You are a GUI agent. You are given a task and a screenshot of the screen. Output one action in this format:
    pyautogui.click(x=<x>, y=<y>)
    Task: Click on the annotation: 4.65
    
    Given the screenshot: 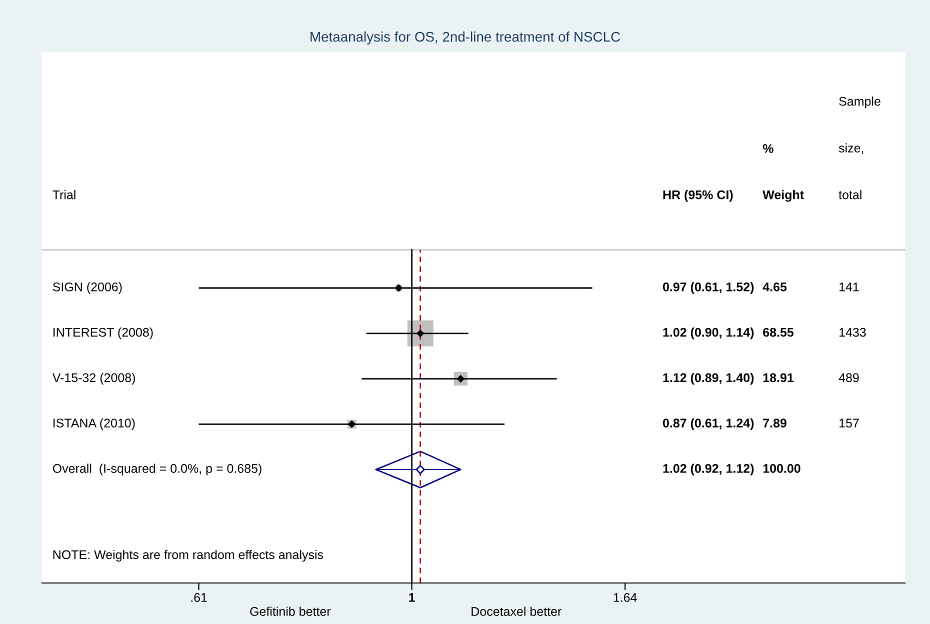 What is the action you would take?
    pyautogui.click(x=774, y=287)
    